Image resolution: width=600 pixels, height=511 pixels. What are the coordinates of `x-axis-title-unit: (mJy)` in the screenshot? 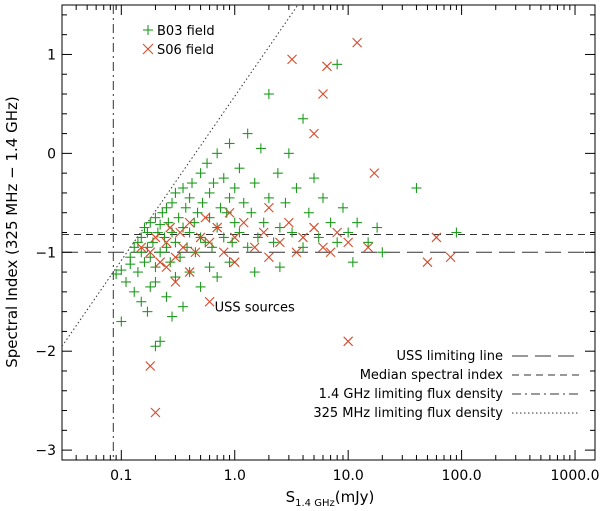 It's located at (355, 497).